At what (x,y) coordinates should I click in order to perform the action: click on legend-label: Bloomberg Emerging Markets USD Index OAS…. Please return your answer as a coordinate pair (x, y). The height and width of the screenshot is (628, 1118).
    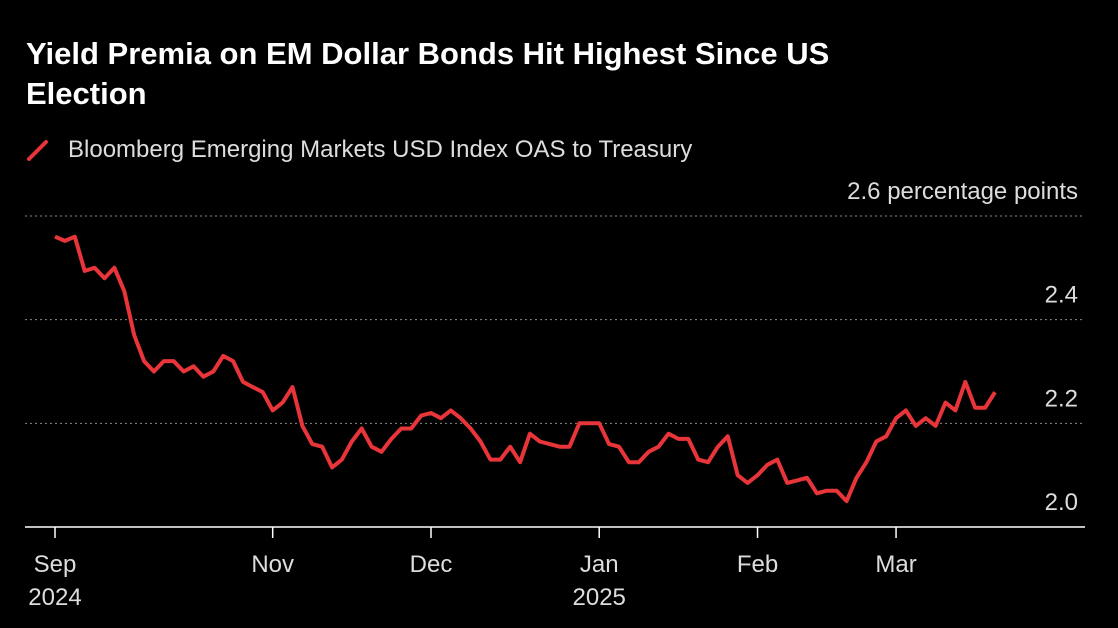
    Looking at the image, I should click on (380, 149).